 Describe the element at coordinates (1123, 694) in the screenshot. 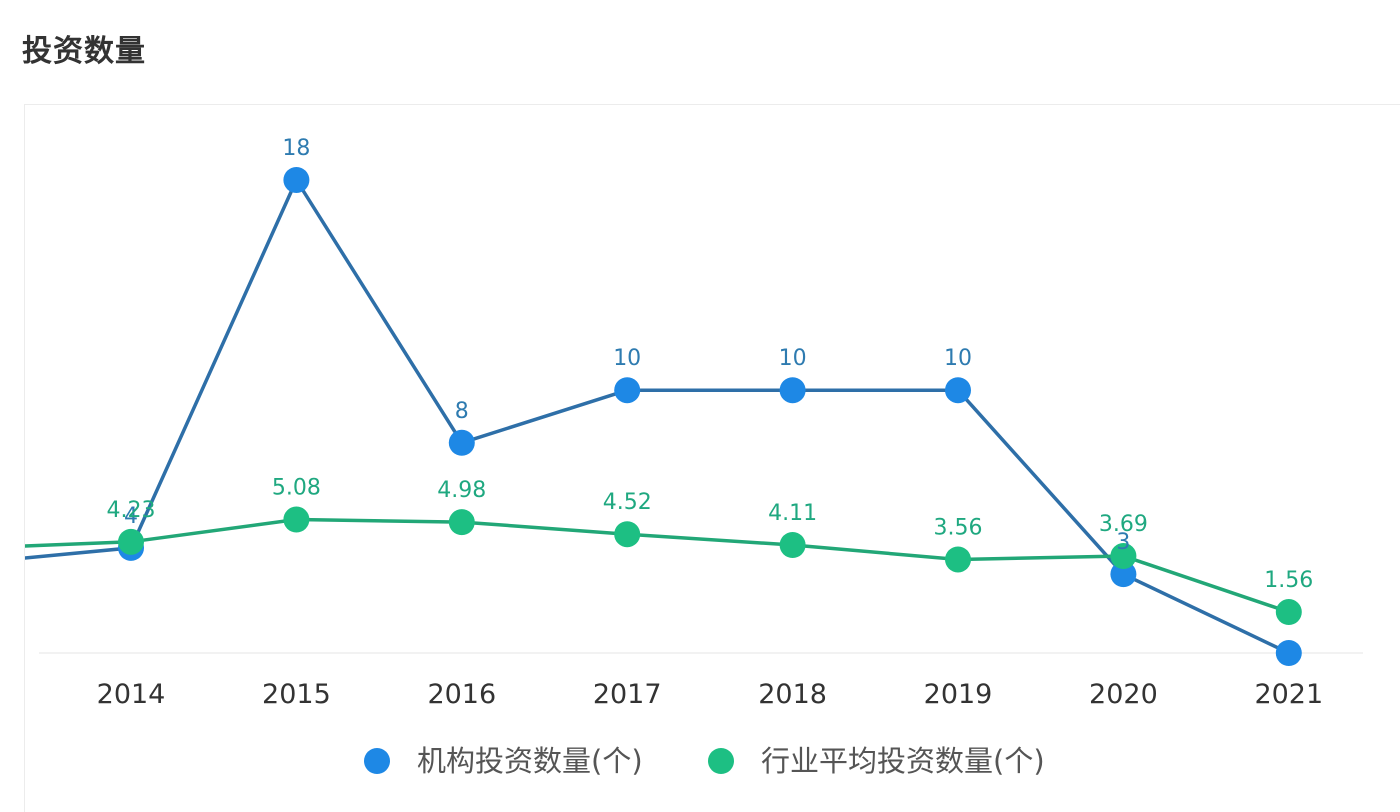

I see `x-tick-label: 2020` at that location.